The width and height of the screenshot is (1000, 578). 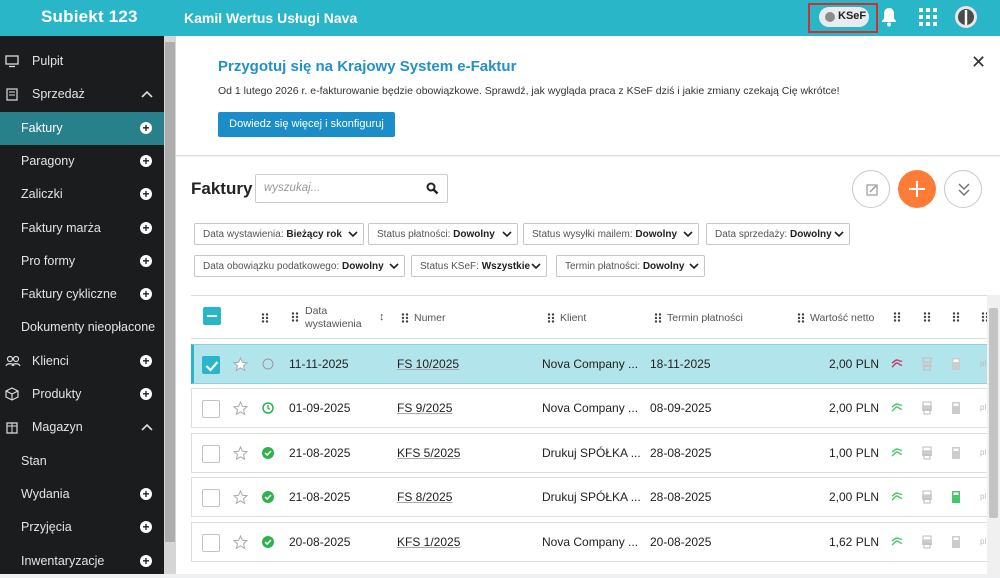 What do you see at coordinates (82, 294) in the screenshot?
I see `sidebar-item-faktury-cykliczne: Faktury cykliczne +` at bounding box center [82, 294].